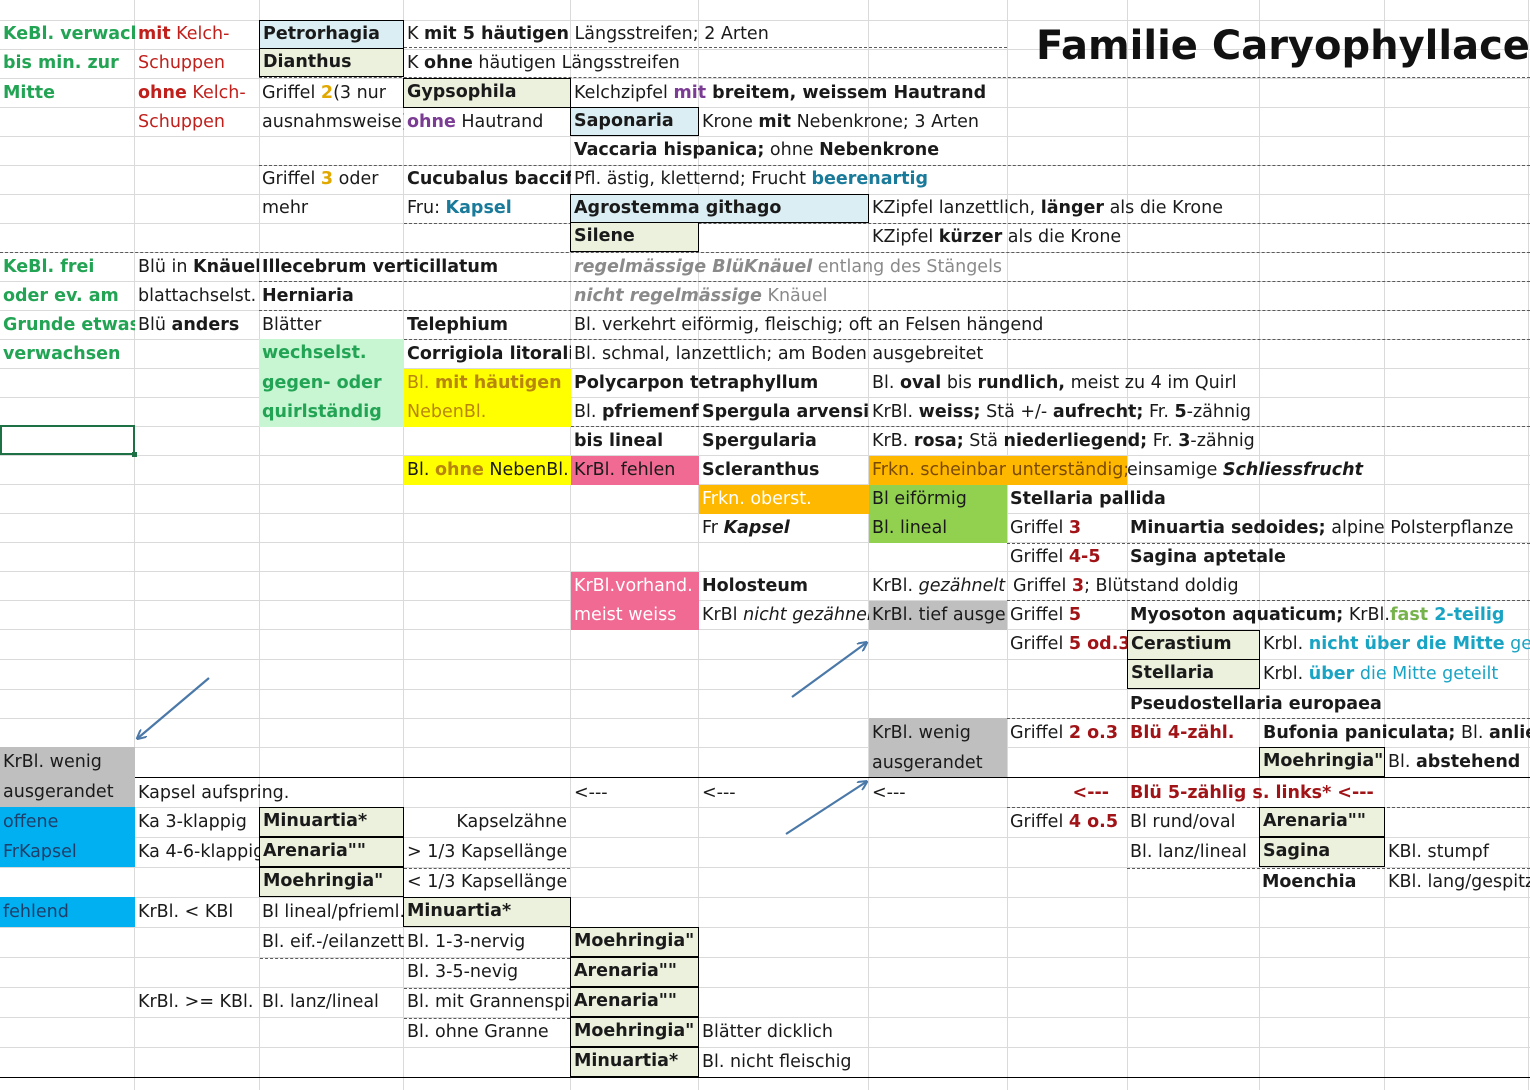 The height and width of the screenshot is (1090, 1530). What do you see at coordinates (696, 383) in the screenshot?
I see `cell: Polycarpon tetraphyllum` at bounding box center [696, 383].